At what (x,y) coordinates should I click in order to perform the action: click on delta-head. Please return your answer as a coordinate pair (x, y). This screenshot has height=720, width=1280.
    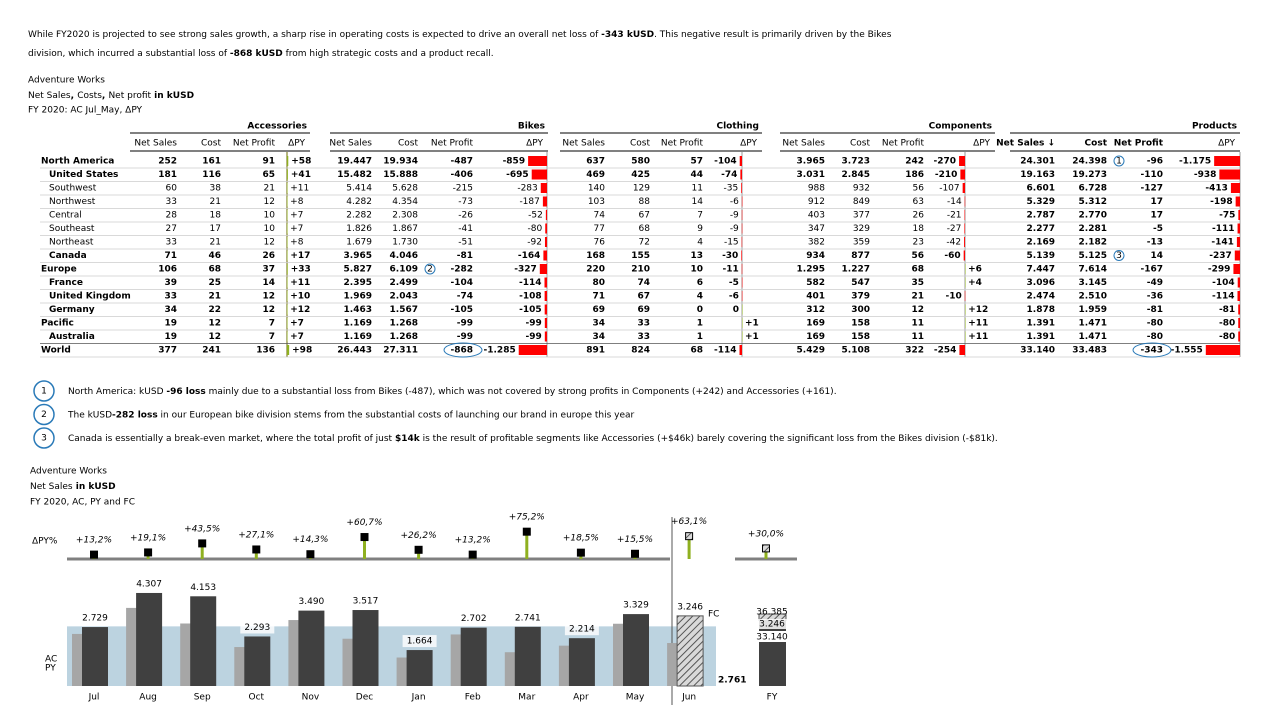
    Looking at the image, I should click on (364, 537).